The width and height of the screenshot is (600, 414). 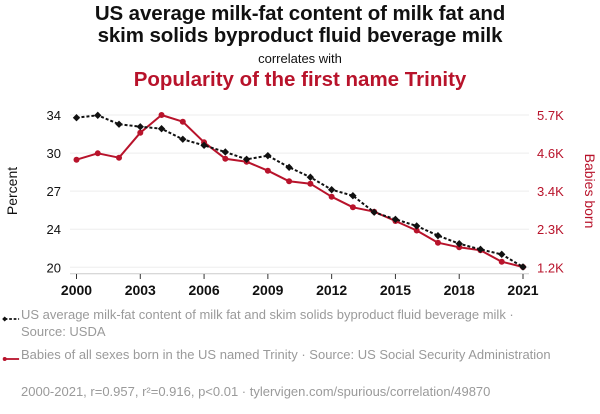 I want to click on y-left-tick-label: 20, so click(x=54, y=267).